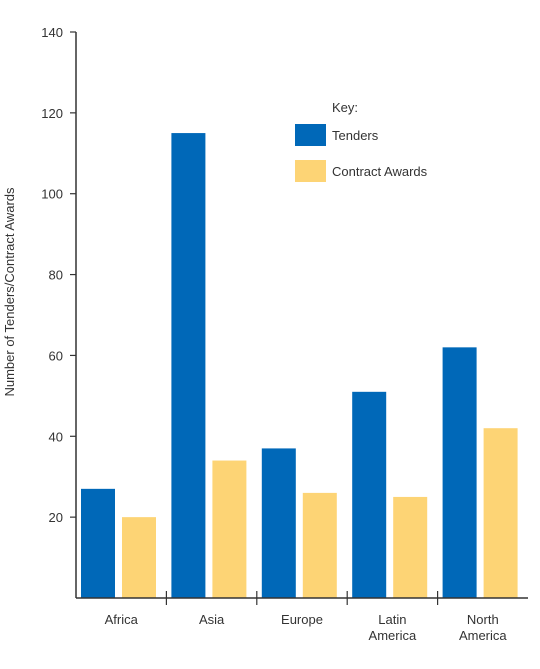 The image size is (540, 669). I want to click on y-tick-label: 80, so click(56, 275).